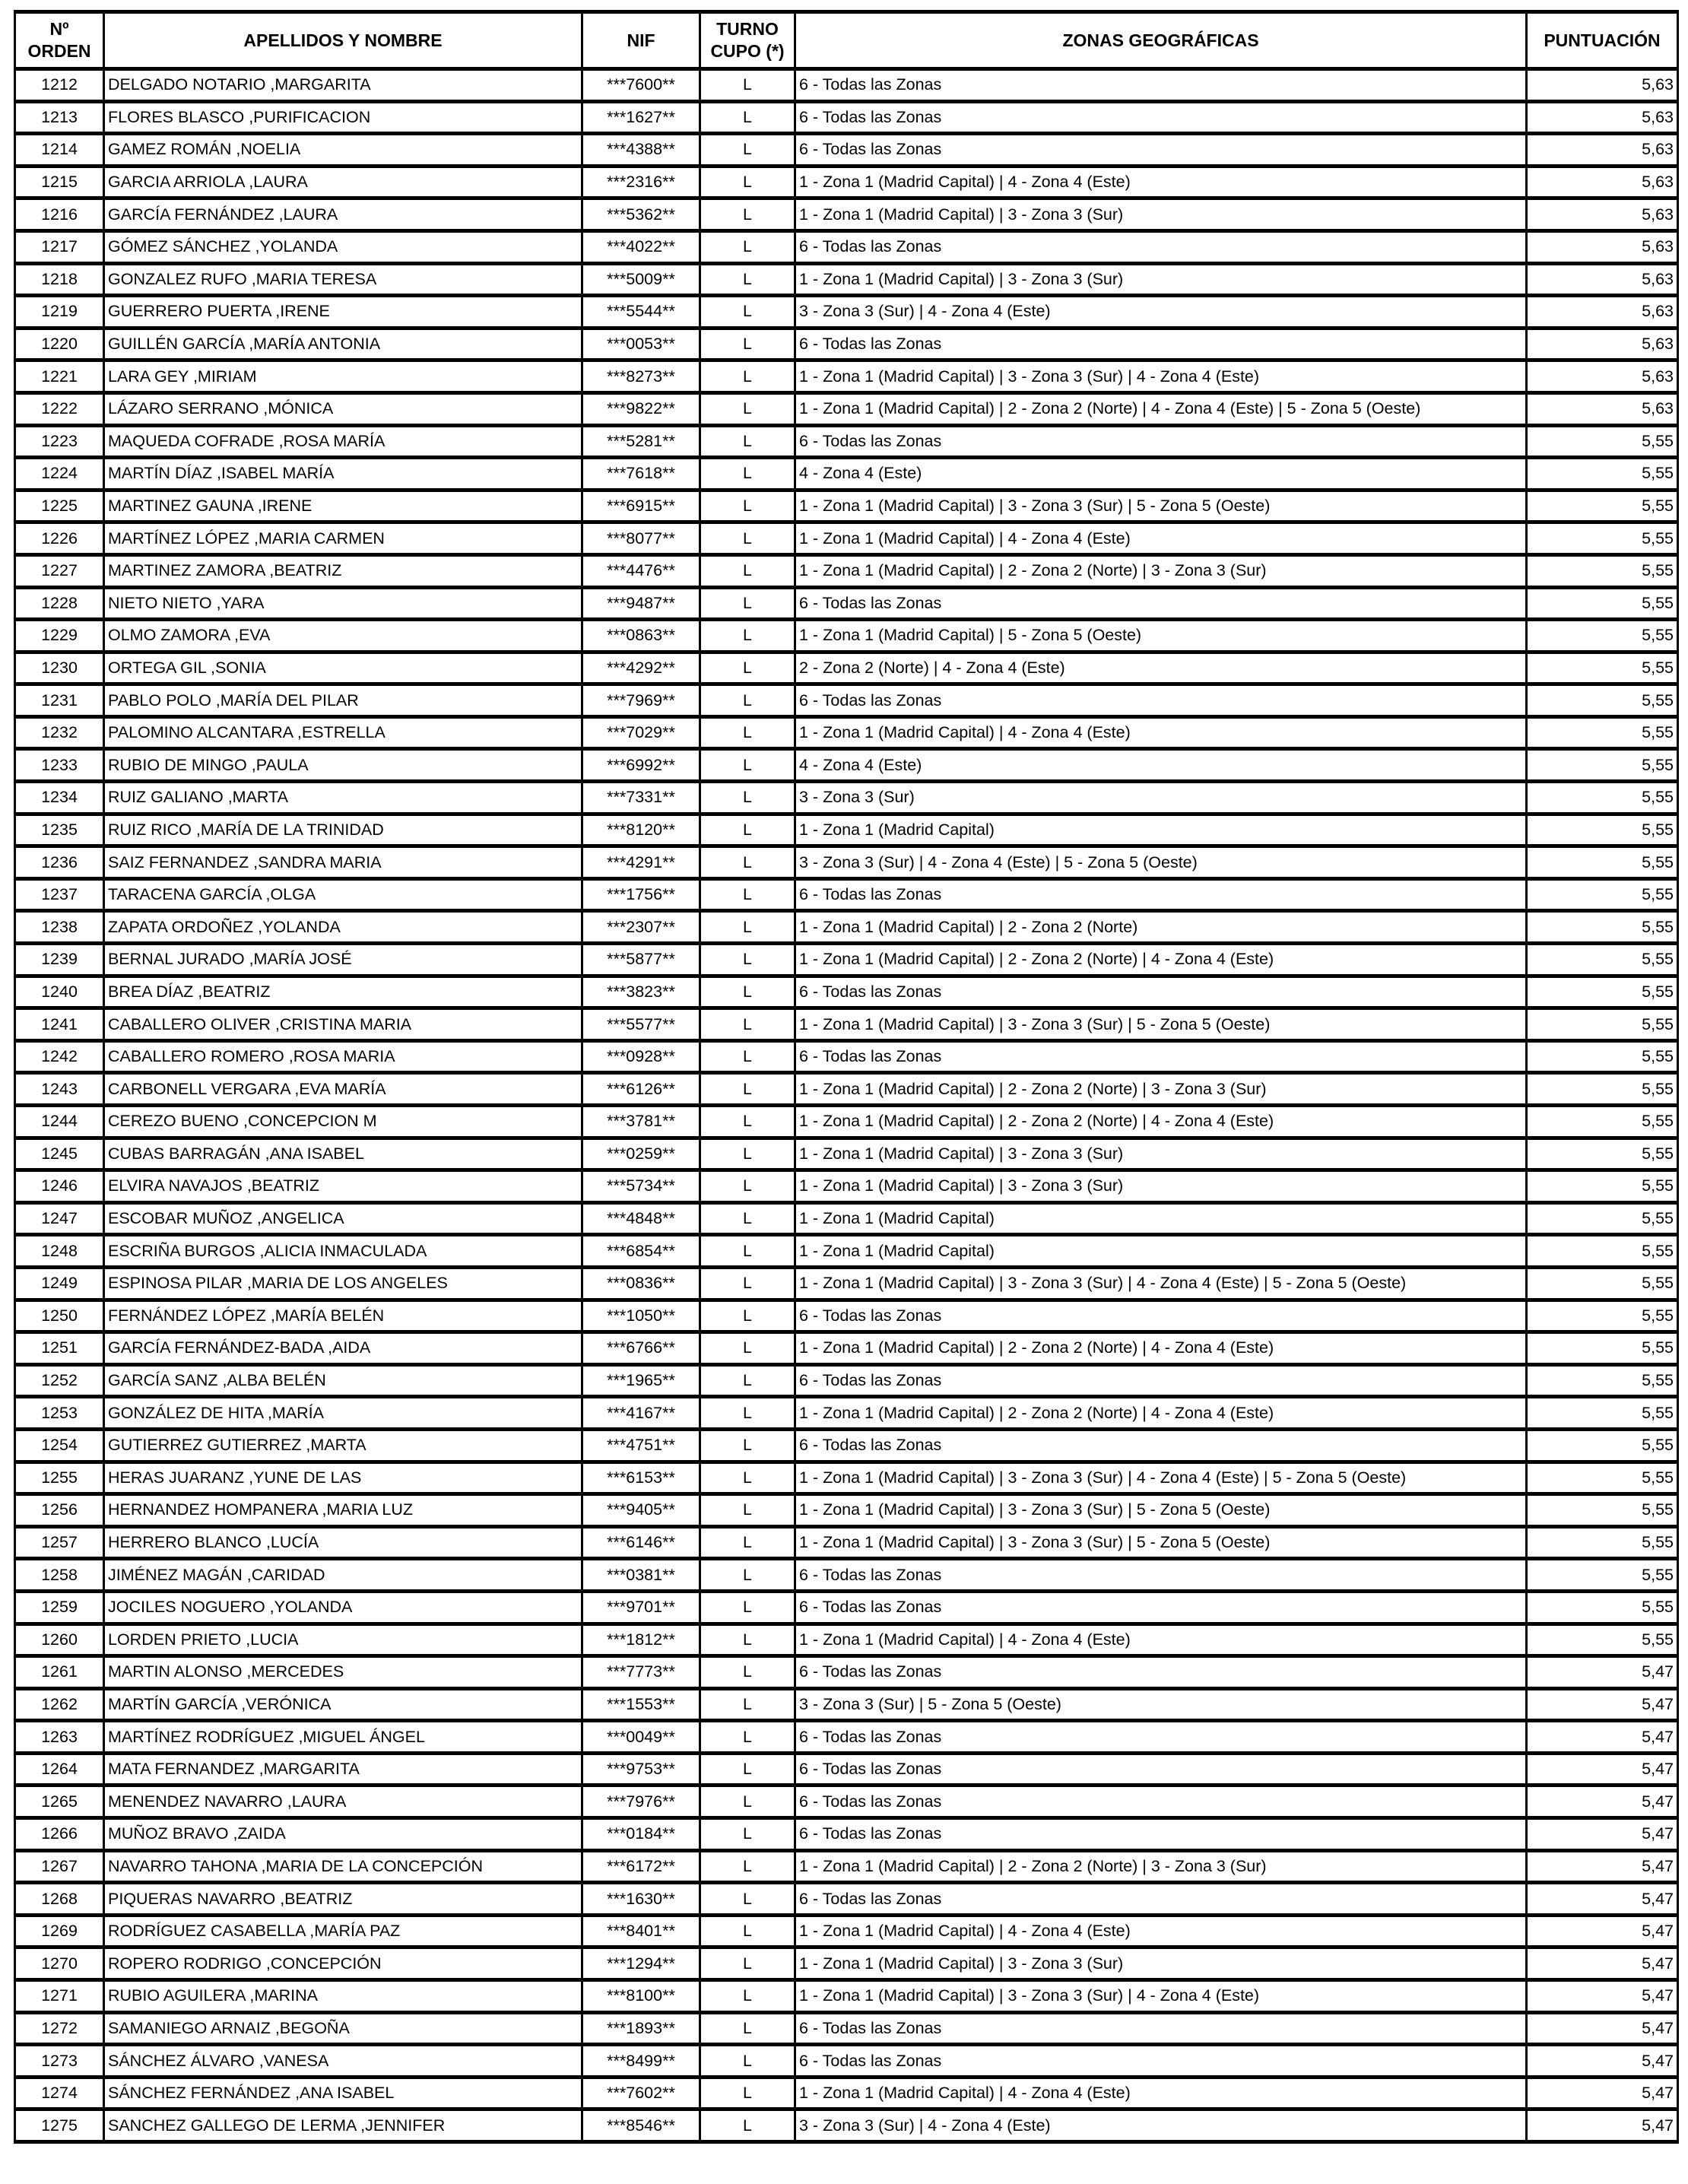 The width and height of the screenshot is (1688, 2184). Describe the element at coordinates (343, 2028) in the screenshot. I see `row-apellidos-y-nombre: SAMANIEGO ARNAIZ ,BEGOÑA` at that location.